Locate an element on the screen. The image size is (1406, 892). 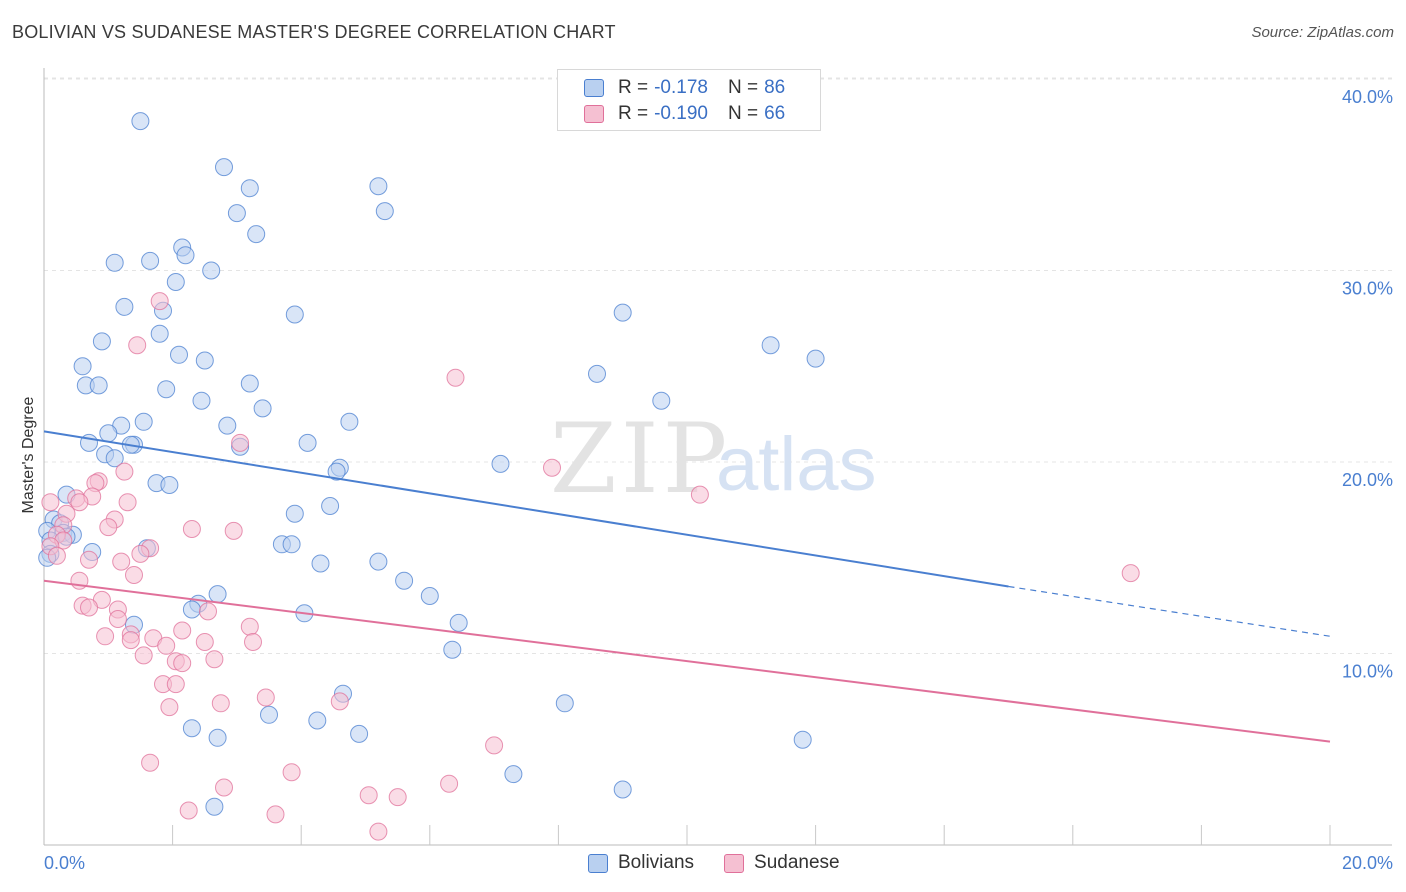
series-legend-bolivians: Bolivians is located at coordinates (641, 863).